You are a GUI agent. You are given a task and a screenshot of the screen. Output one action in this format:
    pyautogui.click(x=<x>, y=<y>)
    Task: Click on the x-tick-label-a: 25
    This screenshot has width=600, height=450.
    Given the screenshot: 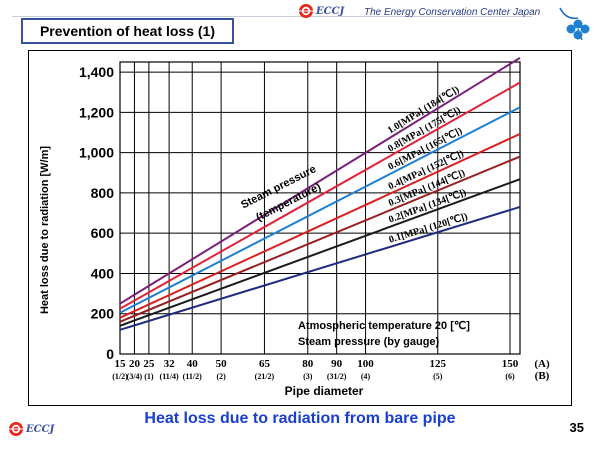 What is the action you would take?
    pyautogui.click(x=149, y=364)
    